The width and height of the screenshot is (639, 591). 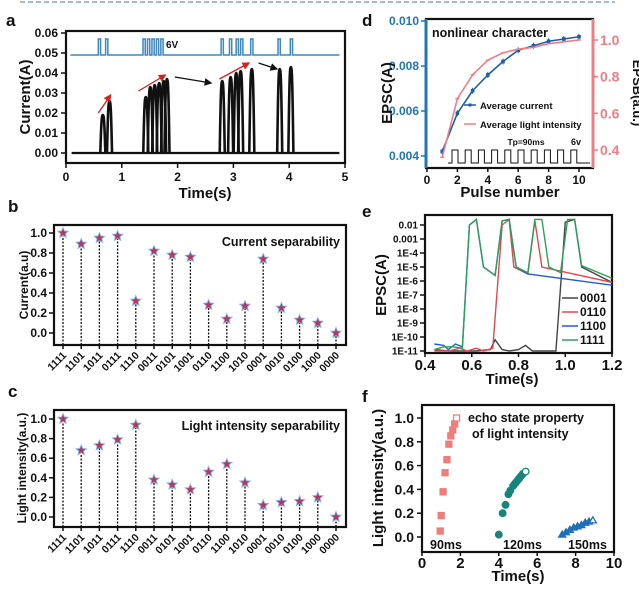 I want to click on panel-d-inset-voltage: 6v, so click(x=576, y=142).